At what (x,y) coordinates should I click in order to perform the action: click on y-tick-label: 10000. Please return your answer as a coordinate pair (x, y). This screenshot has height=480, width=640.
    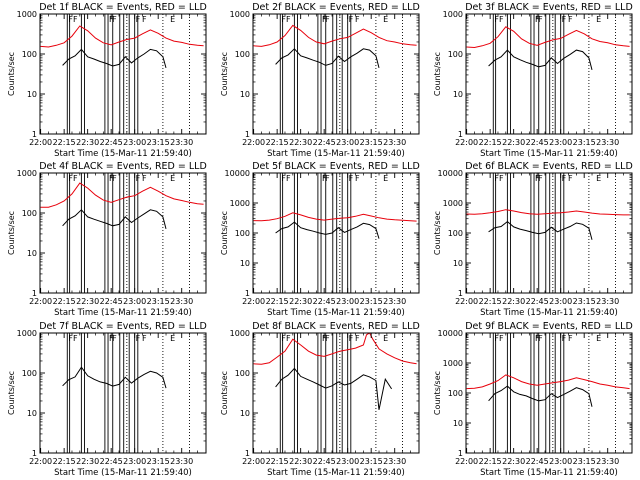
    Looking at the image, I should click on (237, 173).